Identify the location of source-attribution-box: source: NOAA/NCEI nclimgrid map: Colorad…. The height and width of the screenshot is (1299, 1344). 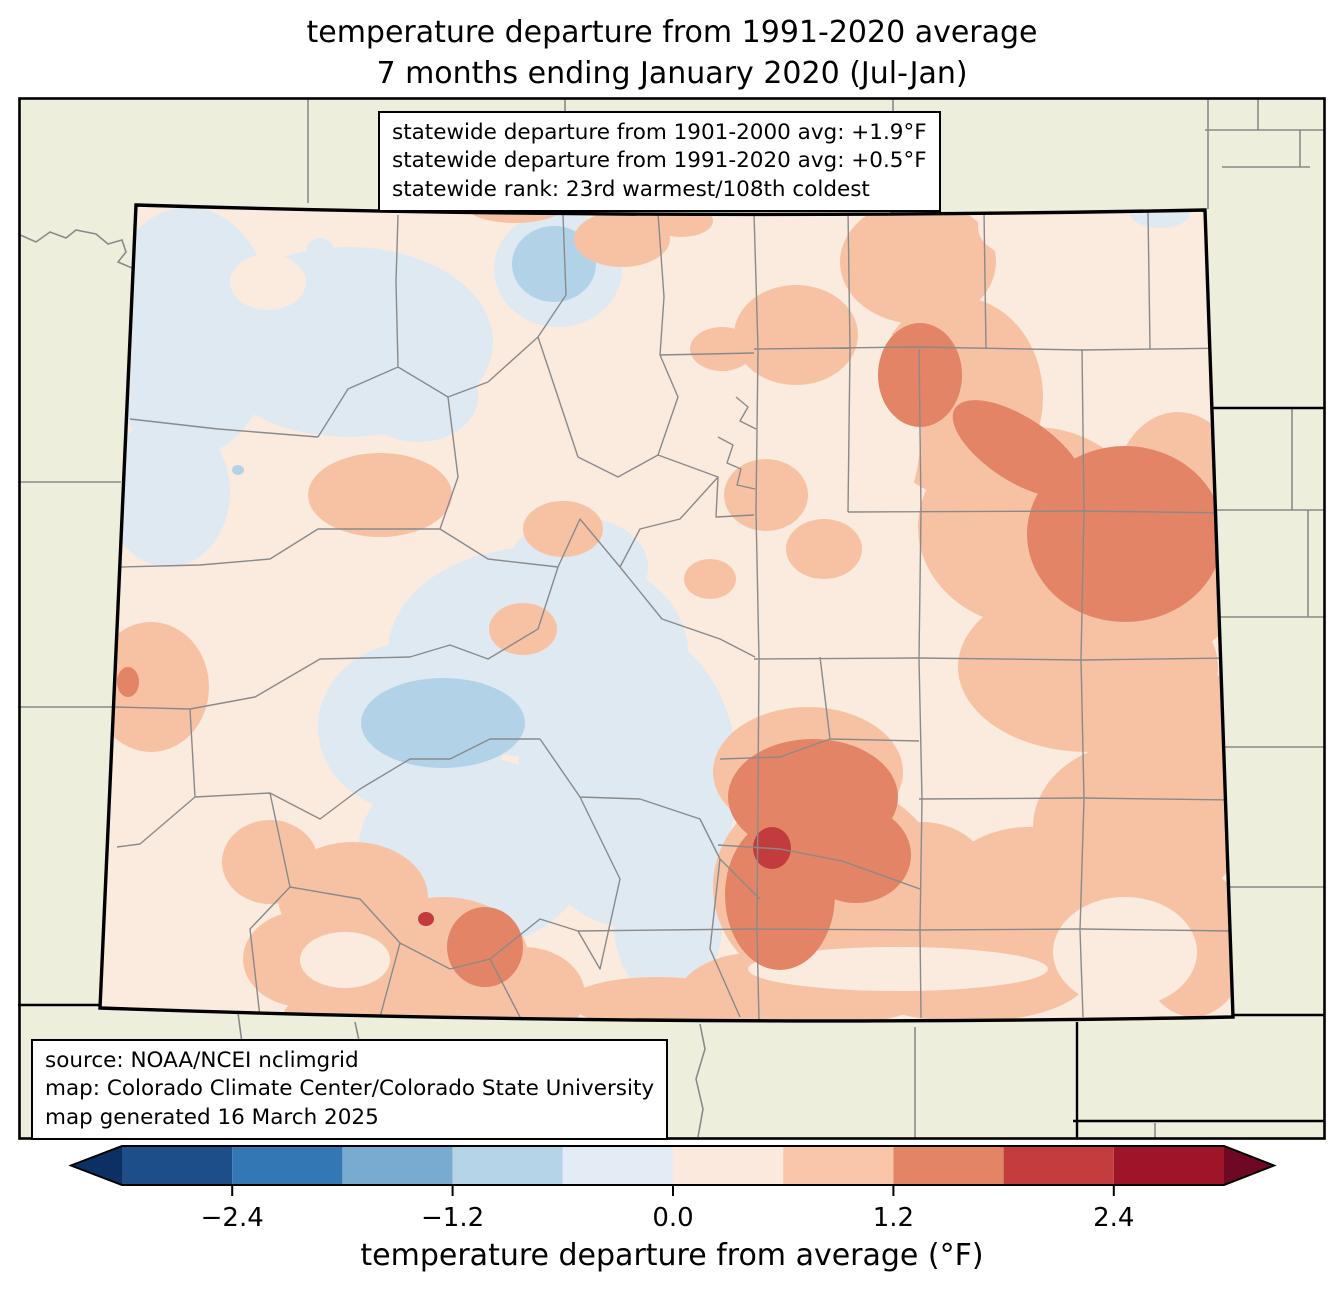
(350, 1090).